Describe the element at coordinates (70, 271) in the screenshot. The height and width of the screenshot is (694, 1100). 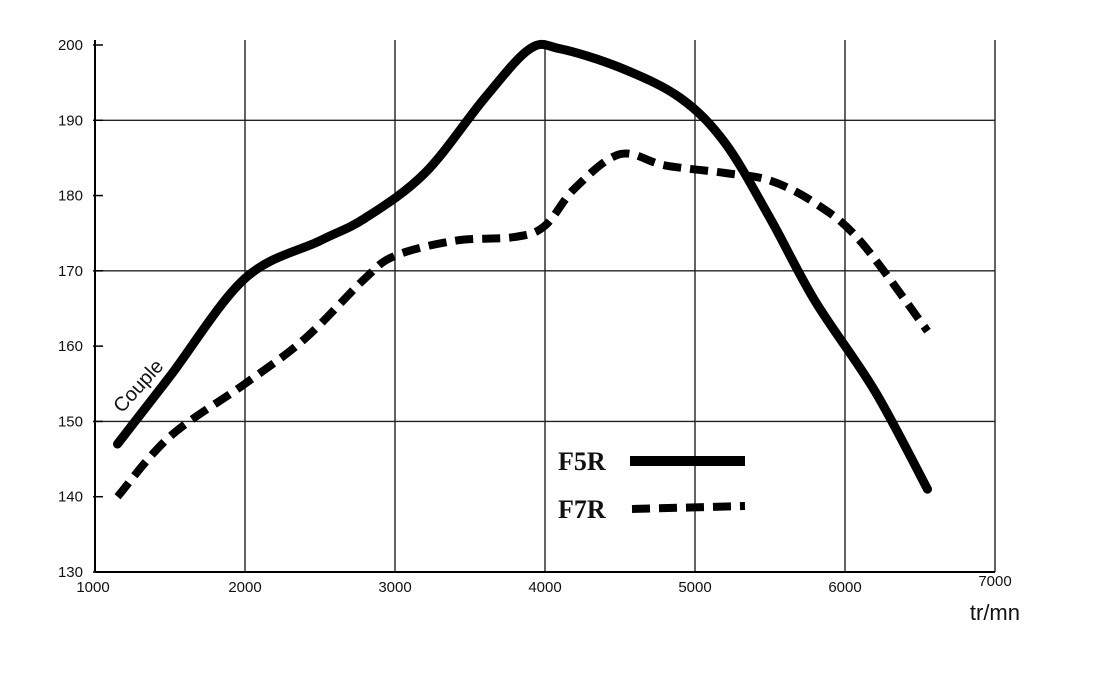
I see `y-tick-label: 170` at that location.